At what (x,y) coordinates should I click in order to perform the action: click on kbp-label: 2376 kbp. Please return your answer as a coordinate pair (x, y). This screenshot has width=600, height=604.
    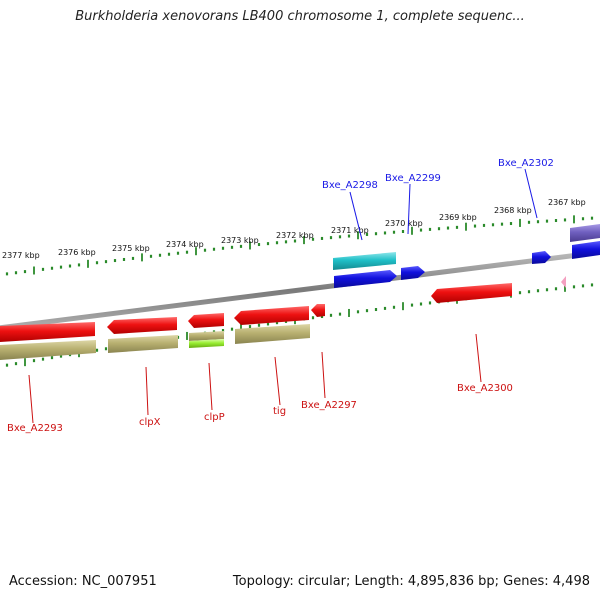
    Looking at the image, I should click on (77, 252).